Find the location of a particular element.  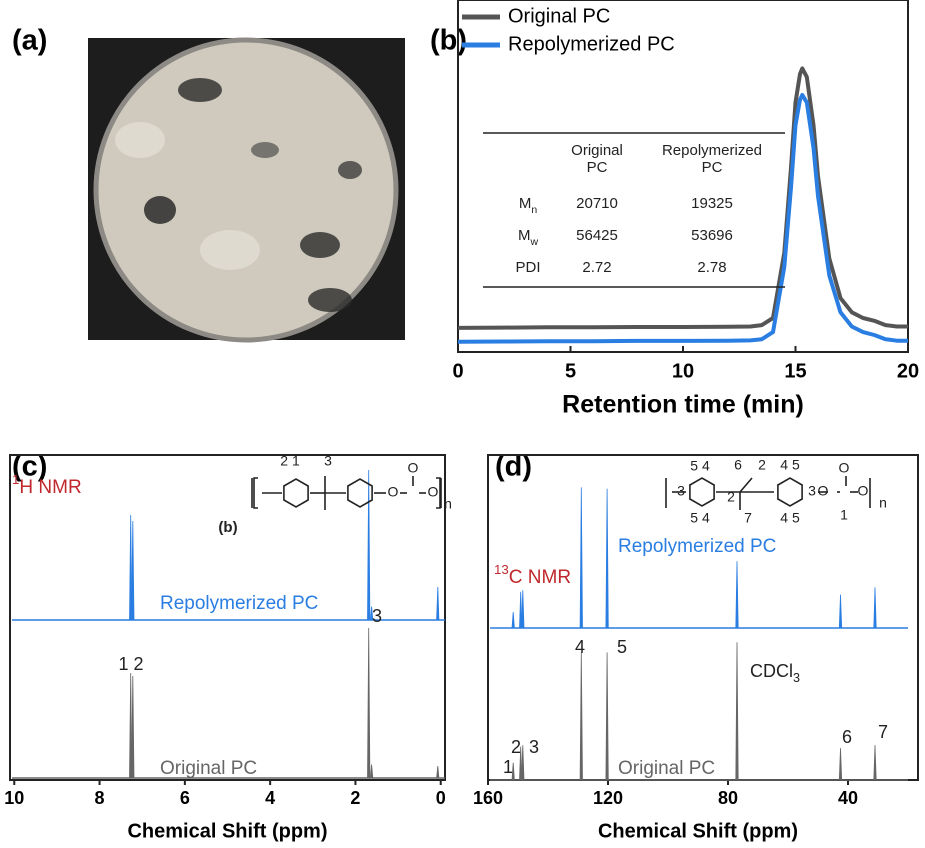

legend-label: Original PC is located at coordinates (559, 16).